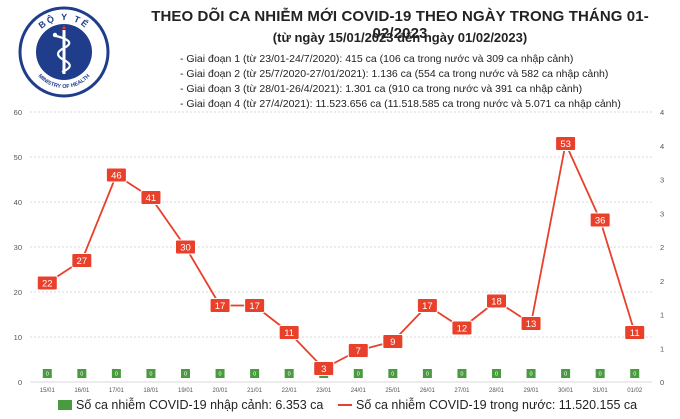 The image size is (680, 419). What do you see at coordinates (151, 391) in the screenshot?
I see `x-tick-label: 18/01` at bounding box center [151, 391].